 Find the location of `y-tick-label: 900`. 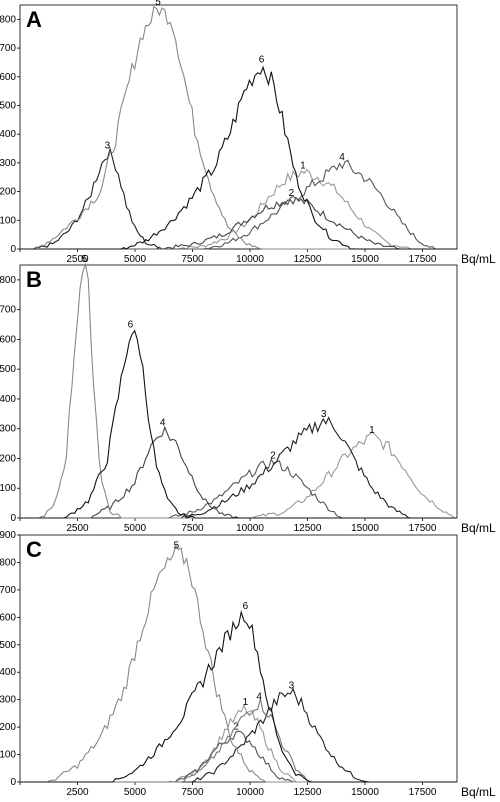

y-tick-label: 900 is located at coordinates (8, 535).